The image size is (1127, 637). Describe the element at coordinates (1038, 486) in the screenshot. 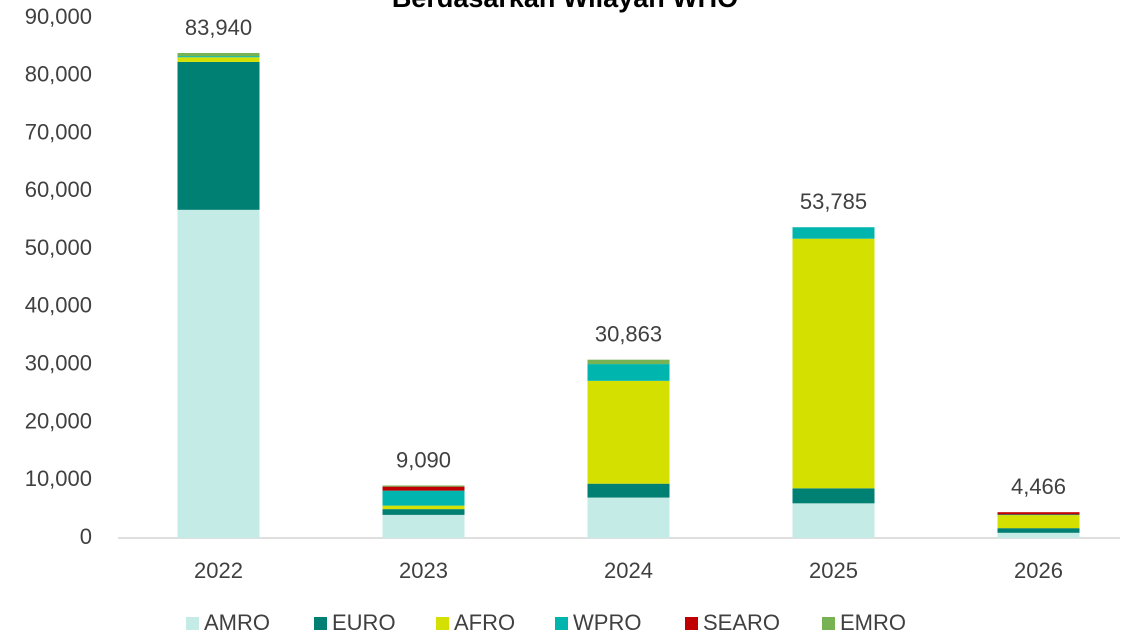

I see `total-label: 4,466` at that location.